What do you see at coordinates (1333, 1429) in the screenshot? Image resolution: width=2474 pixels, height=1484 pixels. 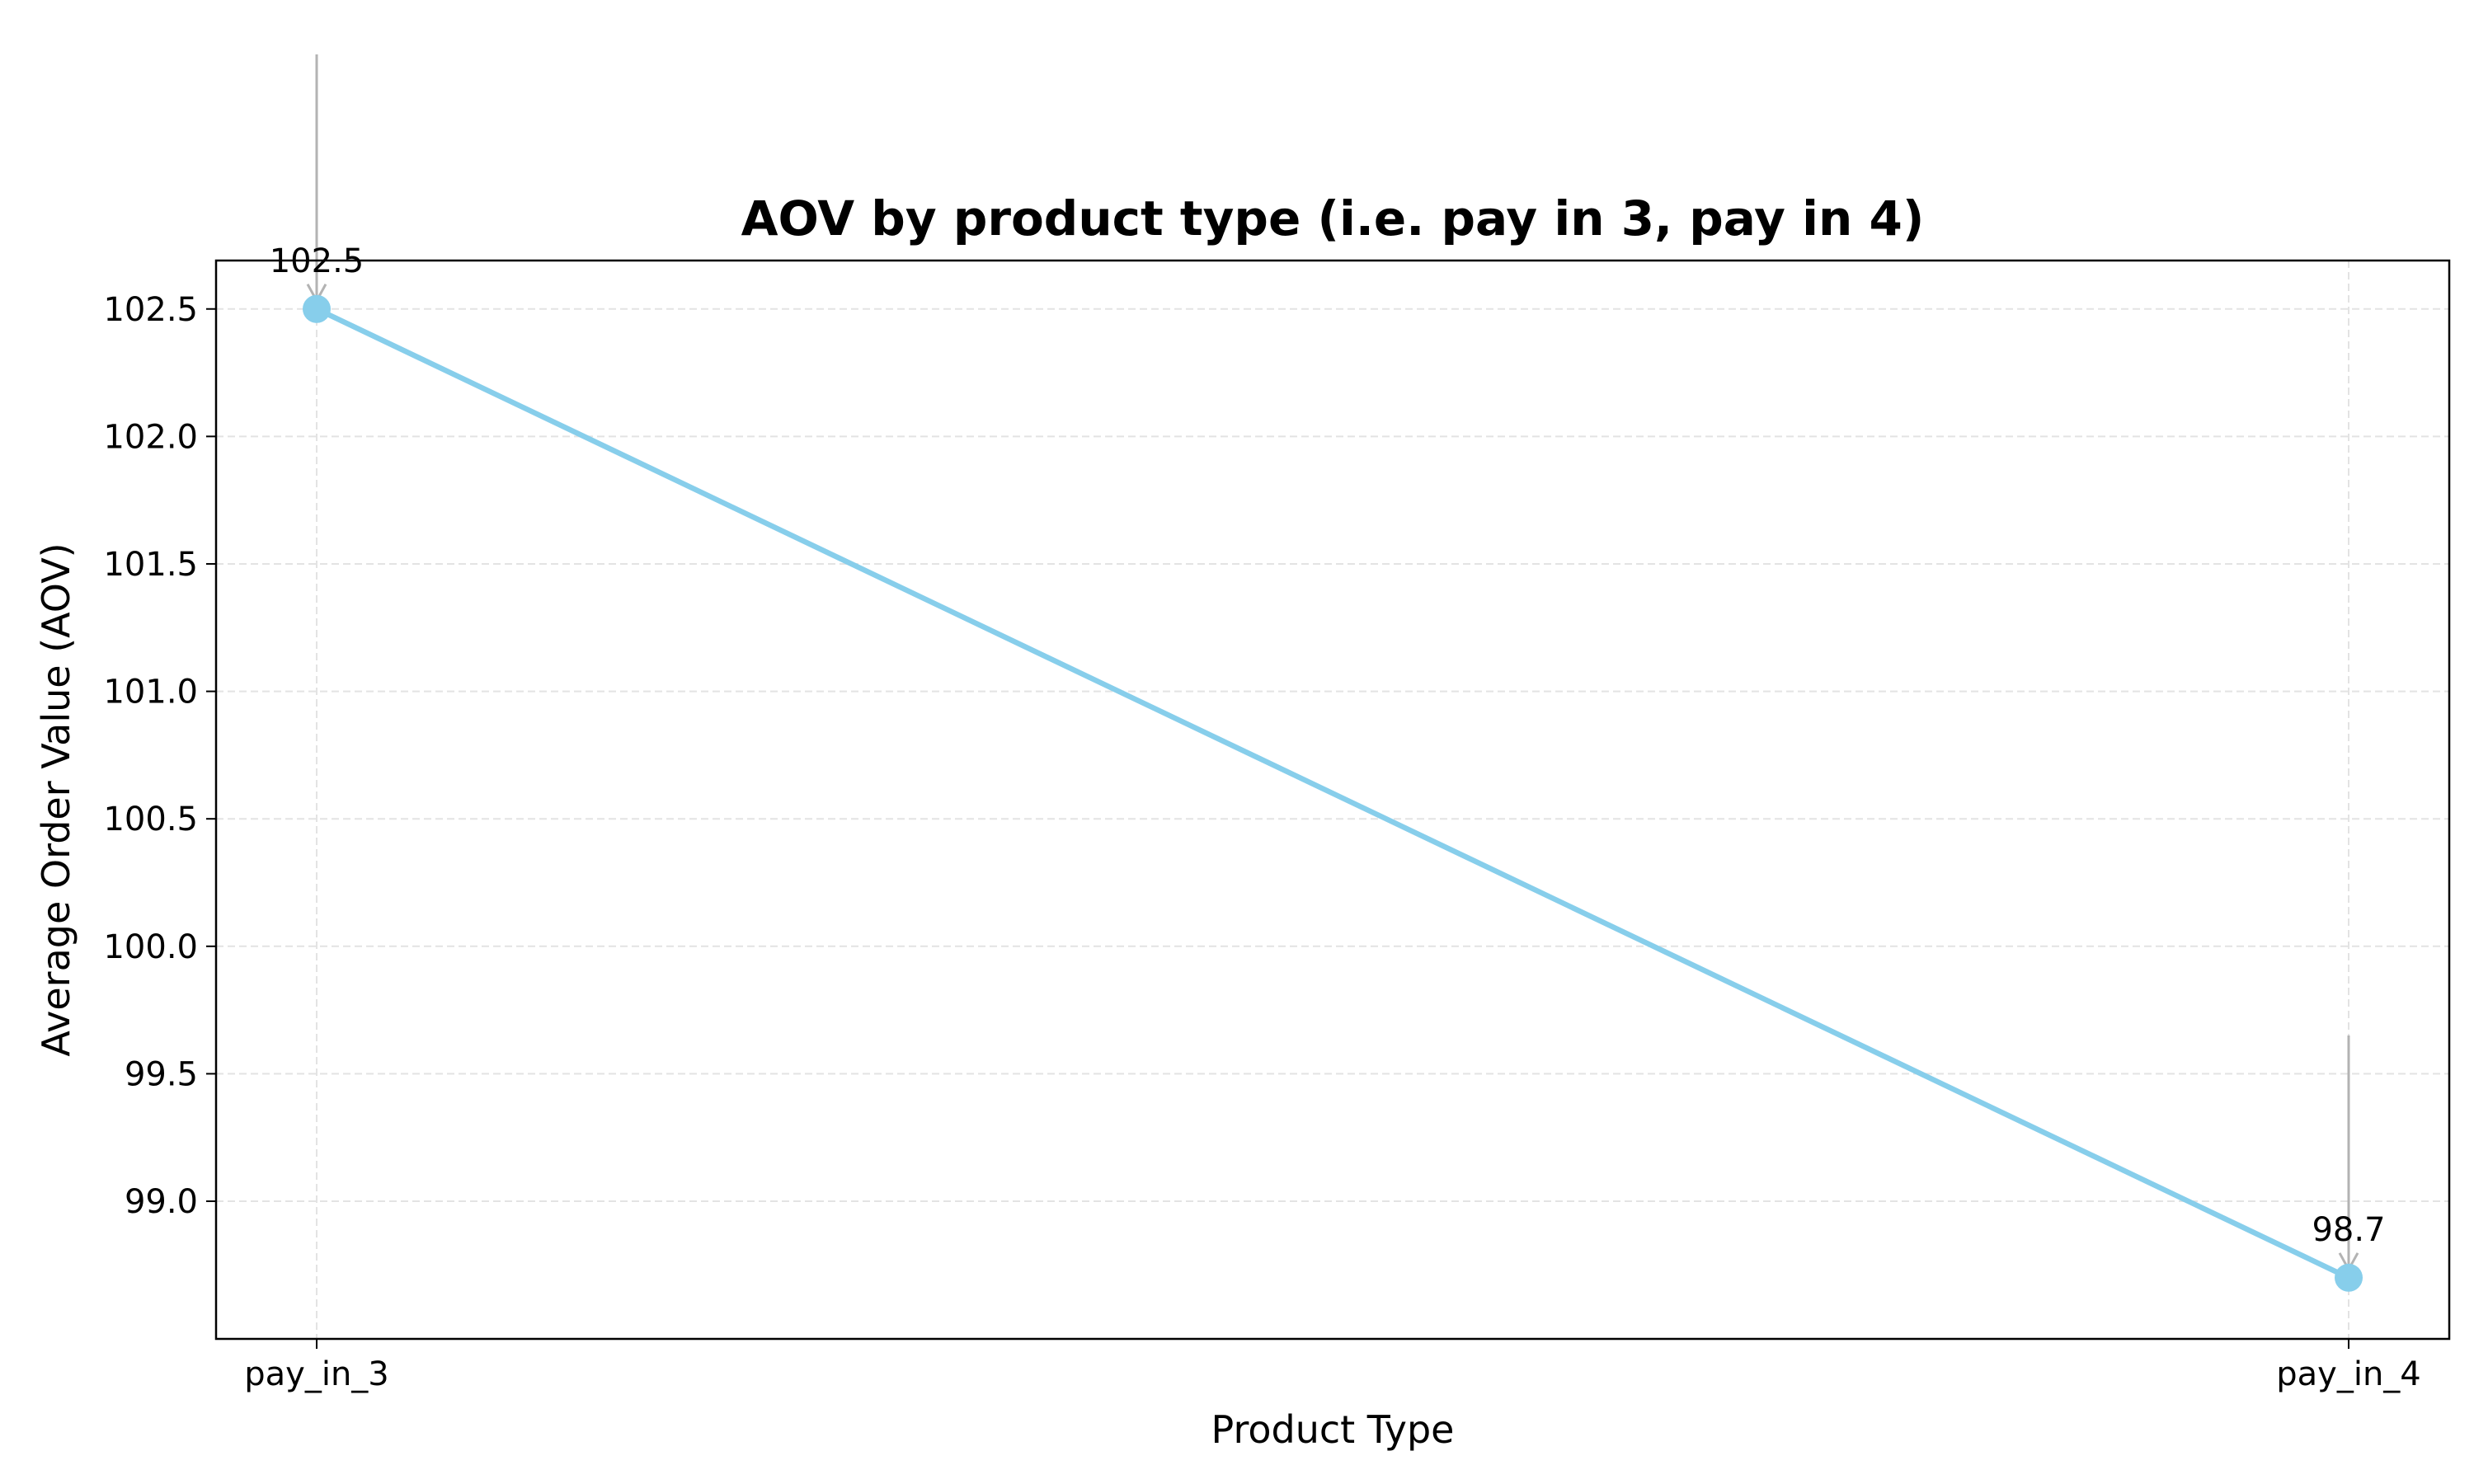 I see `x-axis-label: Product Type` at bounding box center [1333, 1429].